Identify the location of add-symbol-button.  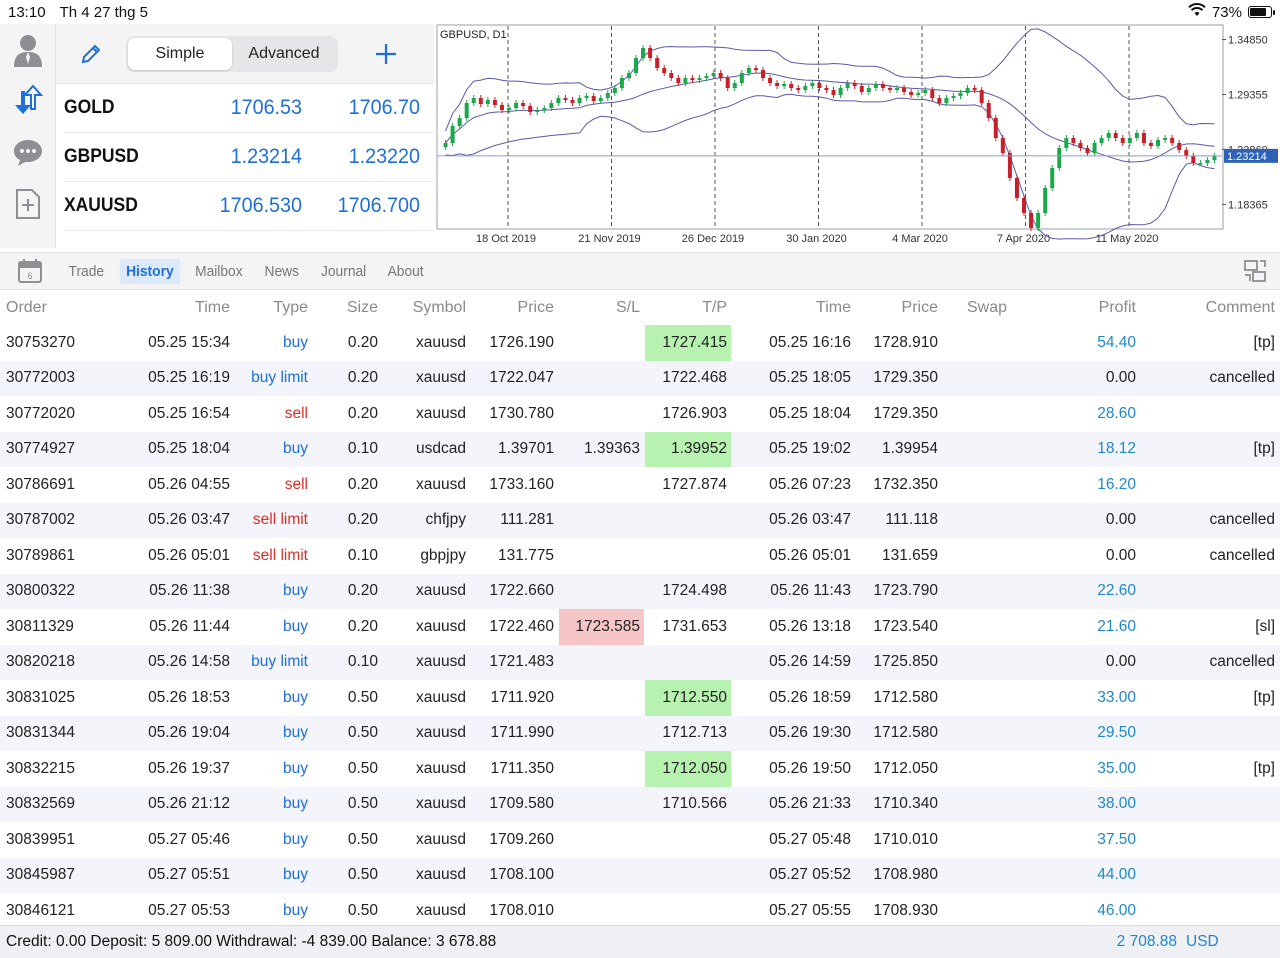
(386, 54).